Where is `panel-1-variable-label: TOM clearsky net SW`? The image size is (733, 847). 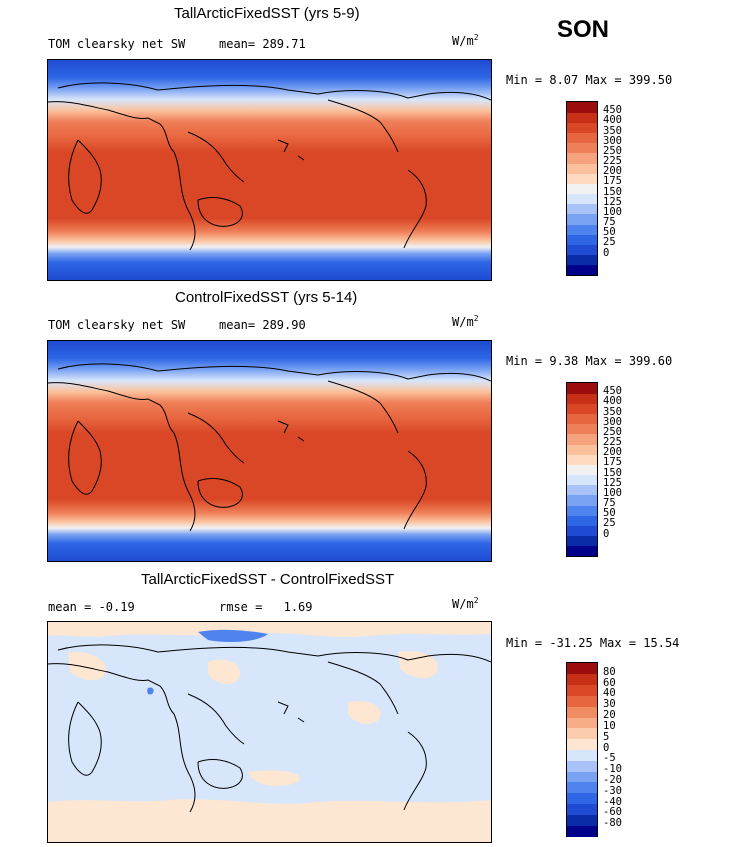 panel-1-variable-label: TOM clearsky net SW is located at coordinates (117, 44).